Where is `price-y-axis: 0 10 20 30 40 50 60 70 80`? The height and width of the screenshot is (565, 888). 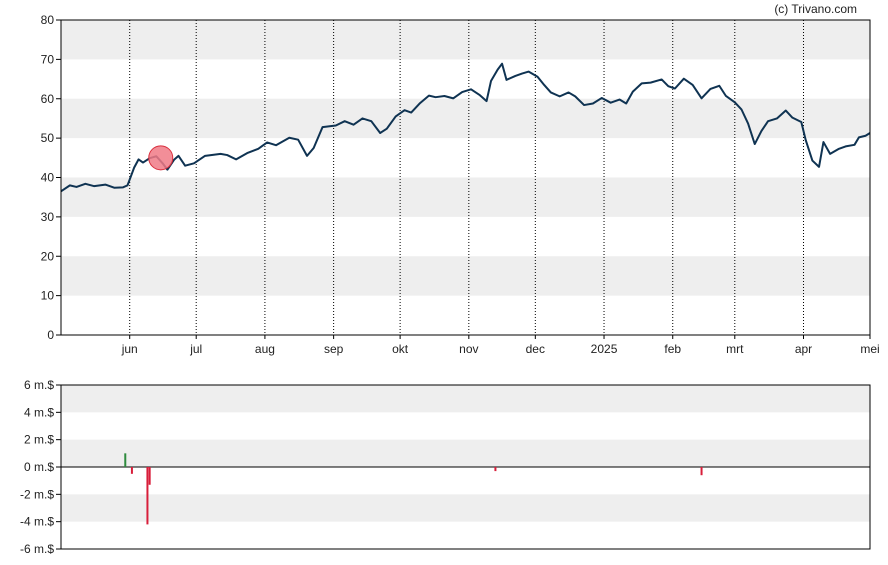 price-y-axis: 0 10 20 30 40 50 60 70 80 is located at coordinates (51, 177).